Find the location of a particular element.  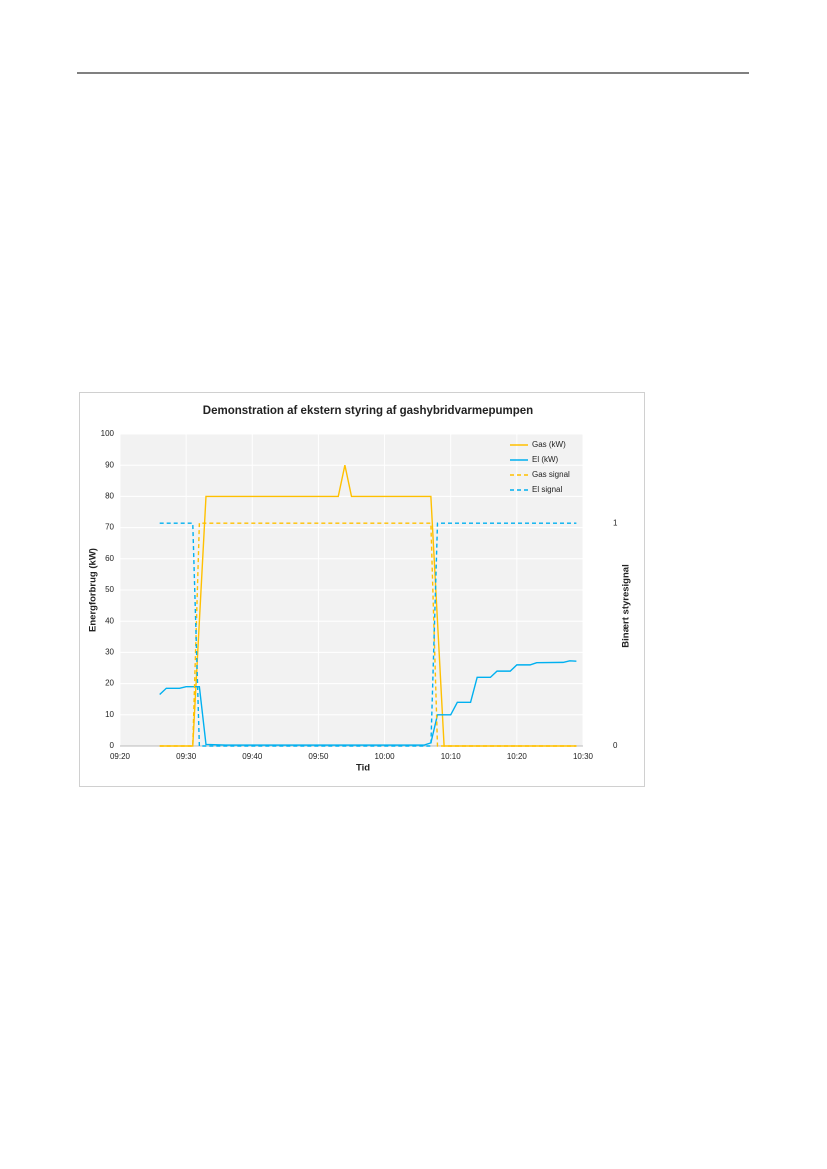

x-tick-label: 10:30 is located at coordinates (583, 756).